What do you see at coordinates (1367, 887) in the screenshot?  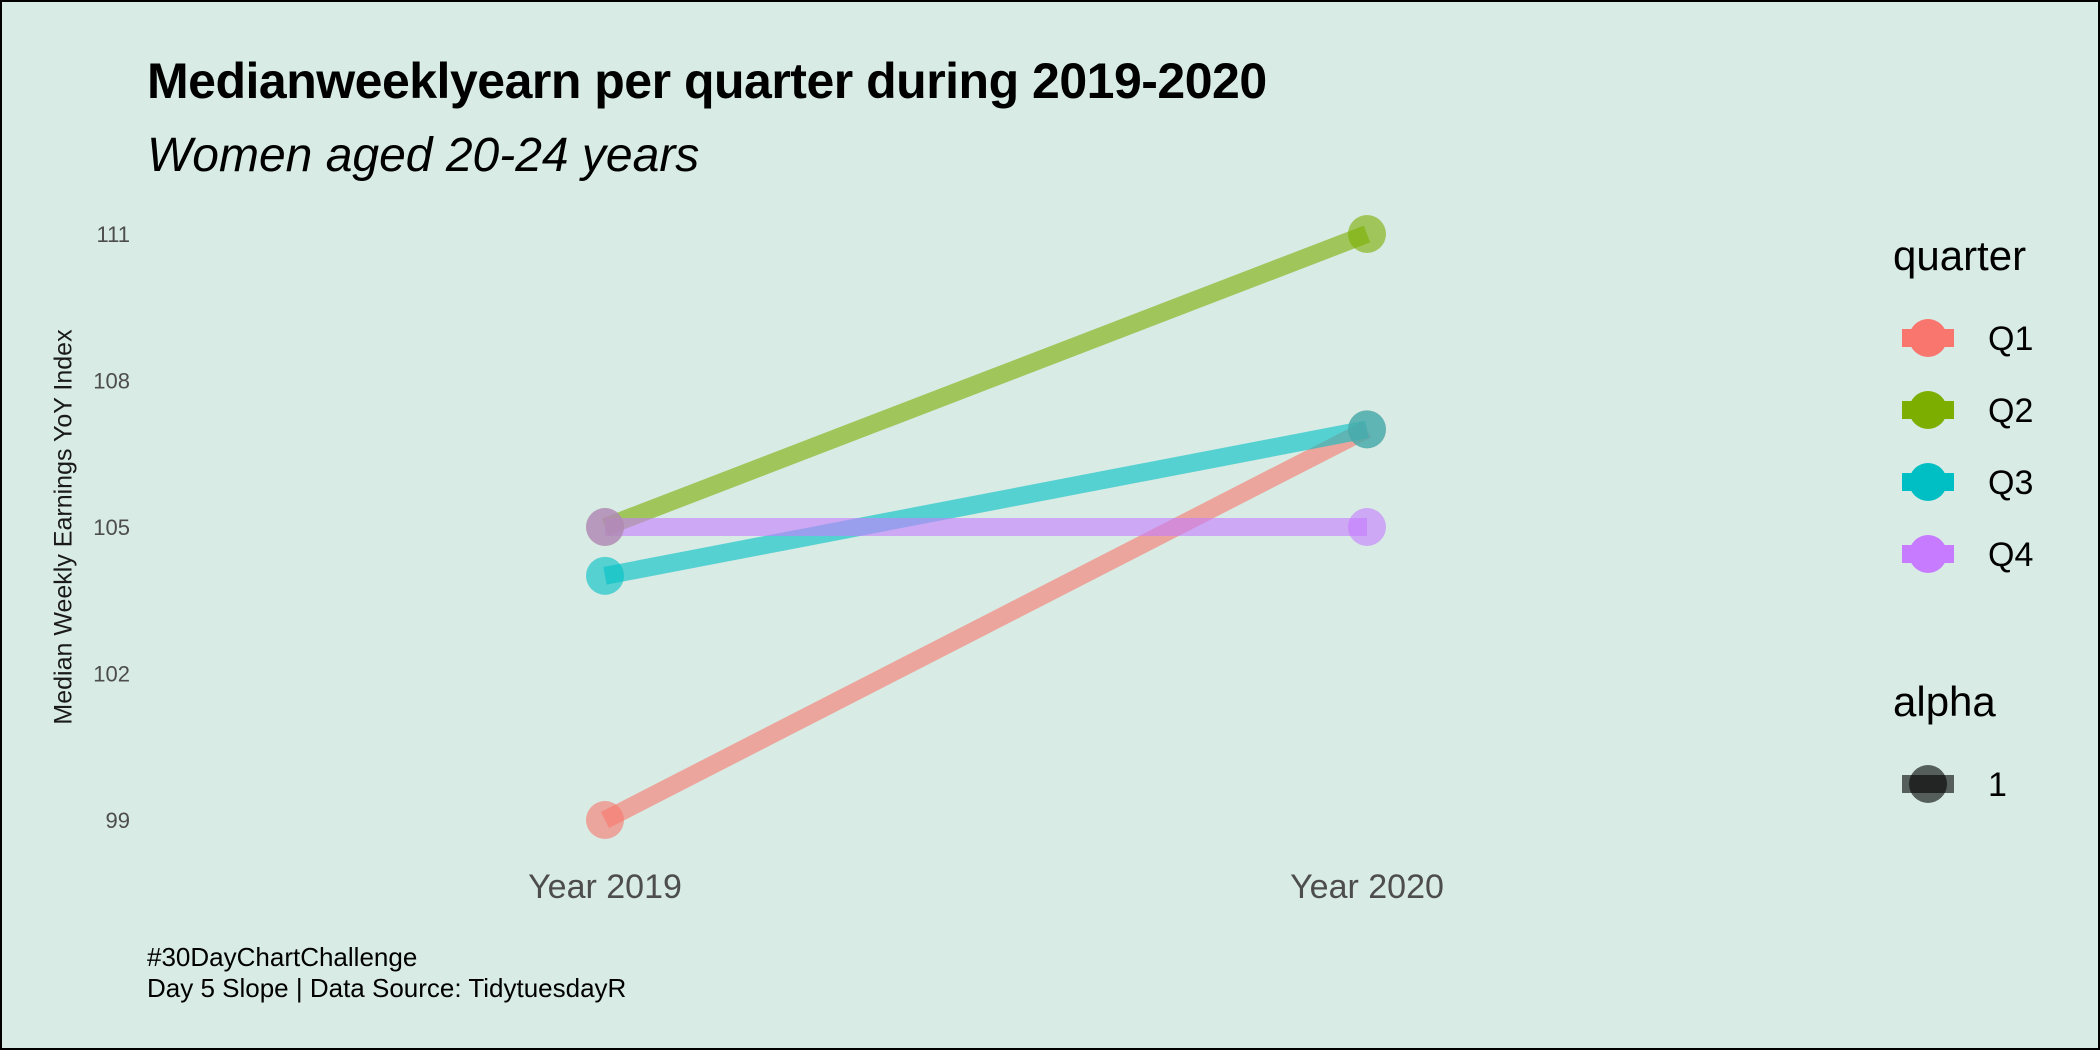 I see `x-tick-label: Year 2020` at bounding box center [1367, 887].